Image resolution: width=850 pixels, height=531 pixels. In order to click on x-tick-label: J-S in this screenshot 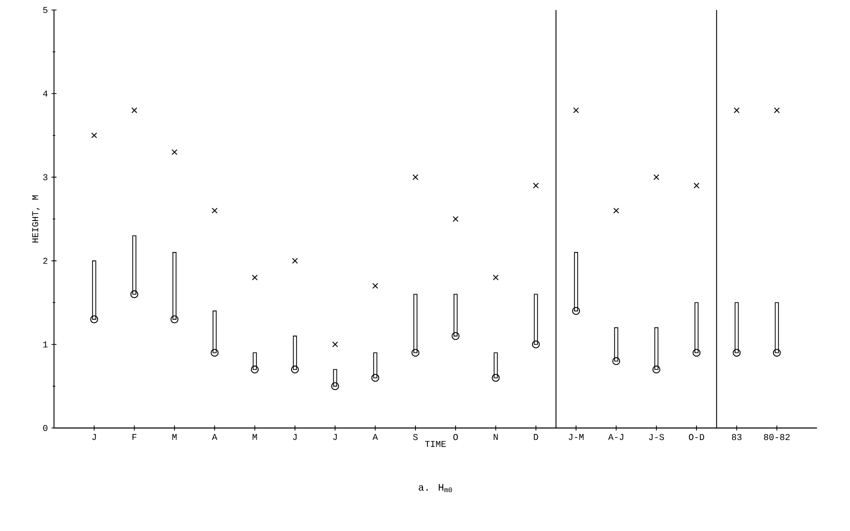, I will do `click(656, 437)`.